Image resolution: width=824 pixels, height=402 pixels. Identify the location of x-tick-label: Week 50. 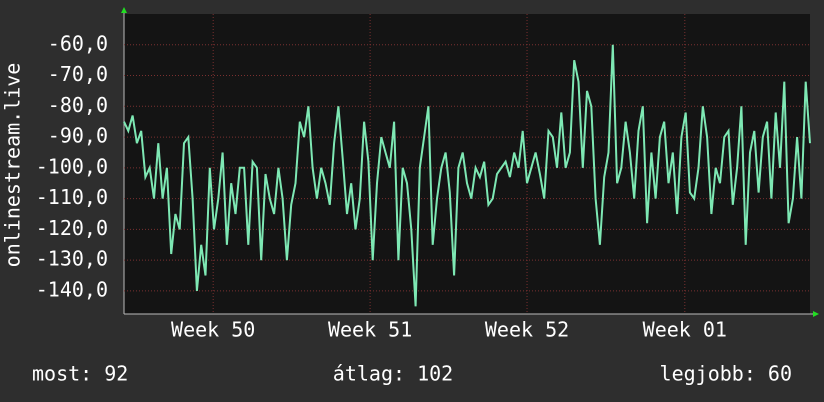
(213, 330).